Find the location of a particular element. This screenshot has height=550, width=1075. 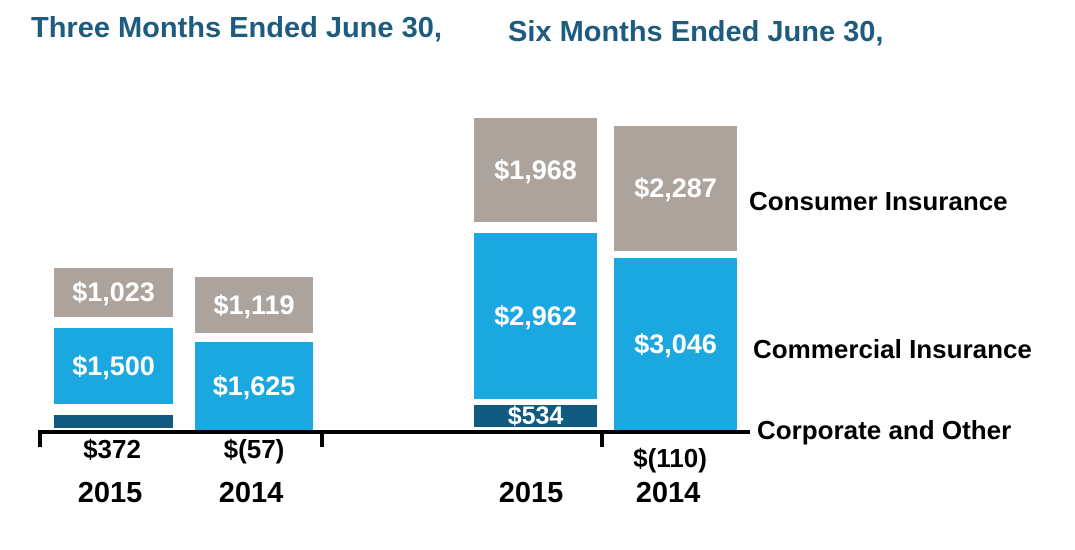

bar-segment-consumer-6m-2014: $2,287 is located at coordinates (675, 188).